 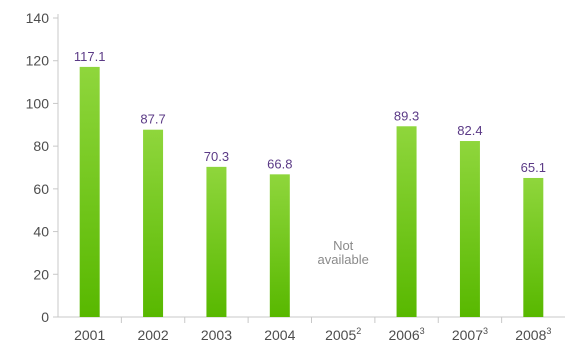 I want to click on x-tick-label-text: 2004, so click(x=279, y=335).